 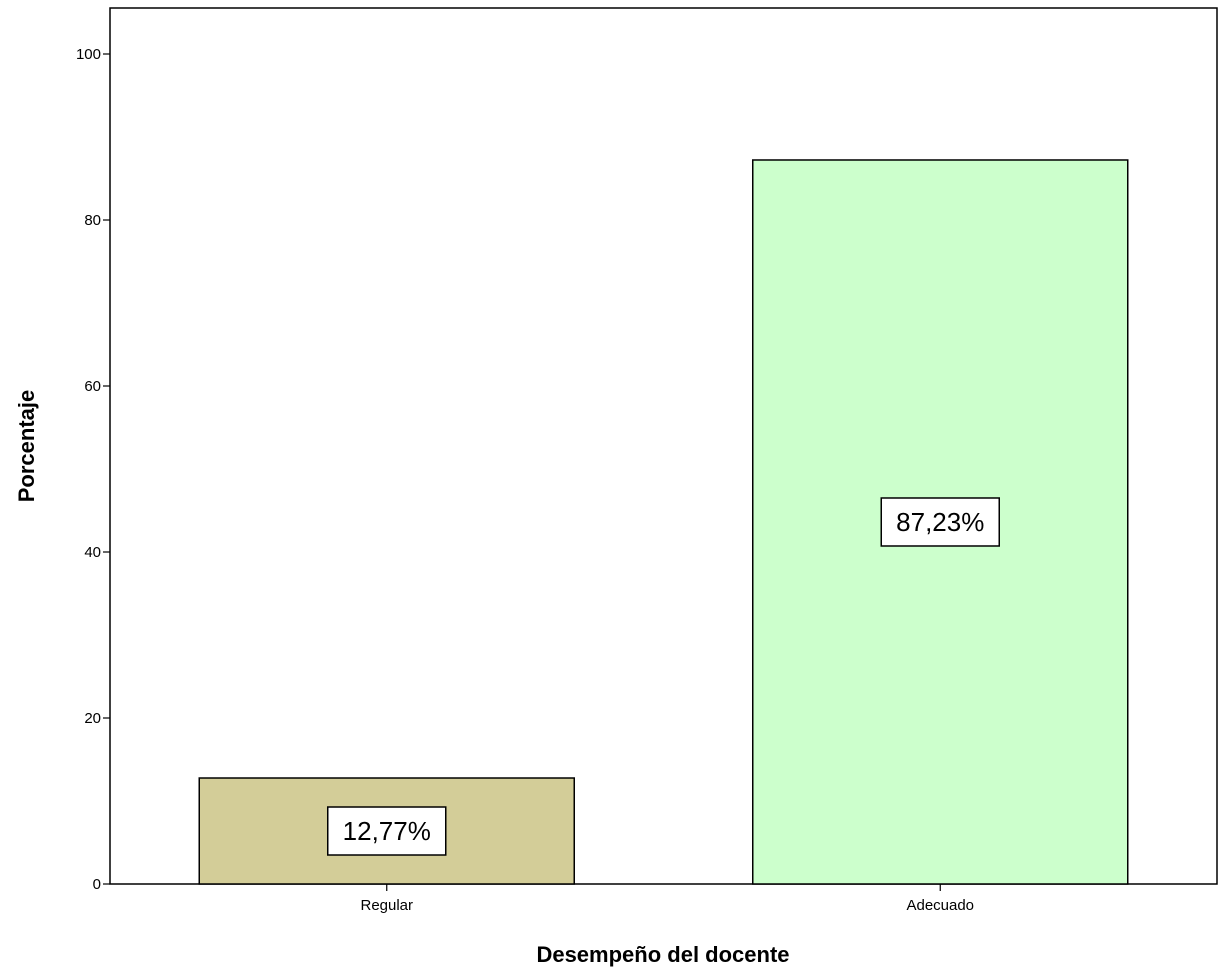 What do you see at coordinates (92, 386) in the screenshot?
I see `y-tick-label: 60` at bounding box center [92, 386].